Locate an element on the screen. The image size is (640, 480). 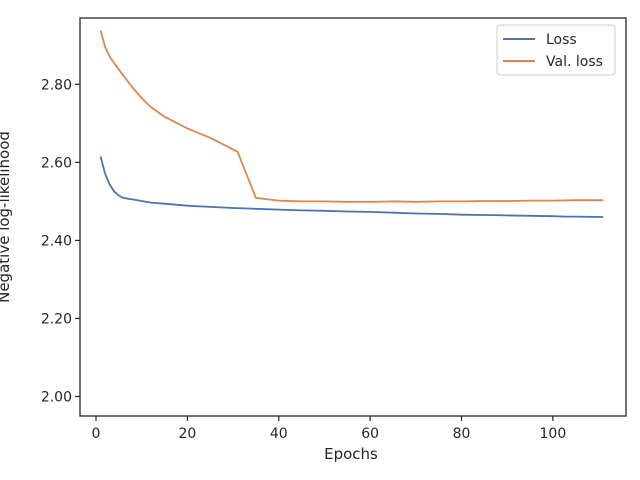
y-tick-label: 2.40 is located at coordinates (56, 241).